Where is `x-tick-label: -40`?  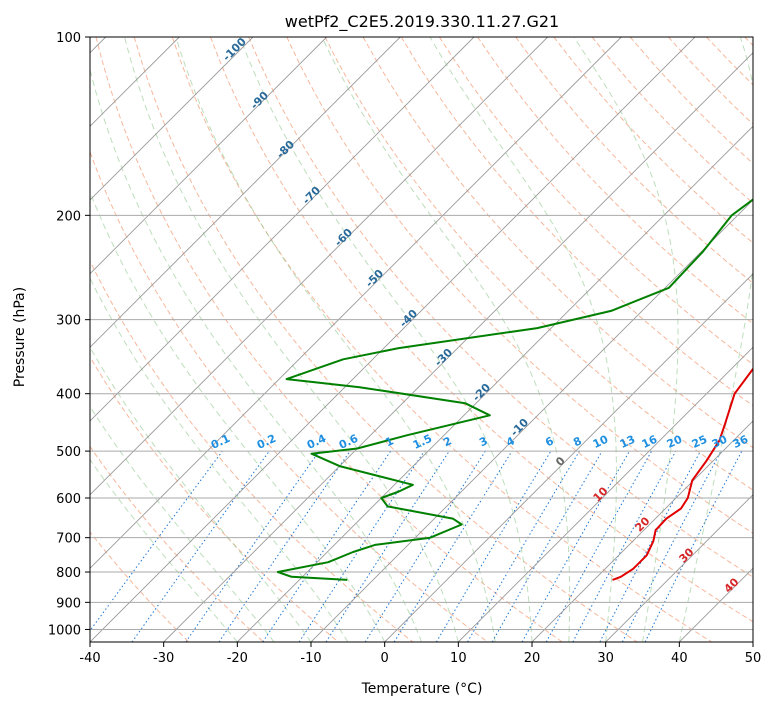
x-tick-label: -40 is located at coordinates (89, 658).